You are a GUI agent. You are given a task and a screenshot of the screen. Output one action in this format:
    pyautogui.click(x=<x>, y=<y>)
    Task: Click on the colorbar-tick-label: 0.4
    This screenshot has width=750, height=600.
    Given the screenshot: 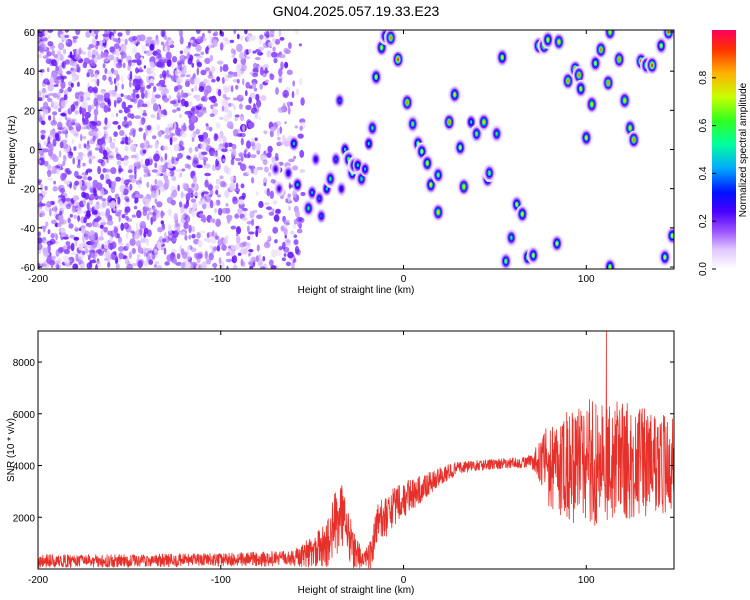 What is the action you would take?
    pyautogui.click(x=703, y=173)
    